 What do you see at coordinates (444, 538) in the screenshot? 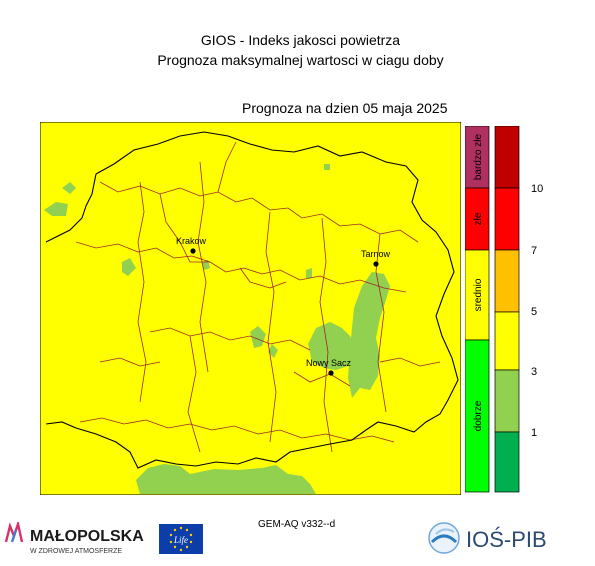
I see `ios-globe-icon` at bounding box center [444, 538].